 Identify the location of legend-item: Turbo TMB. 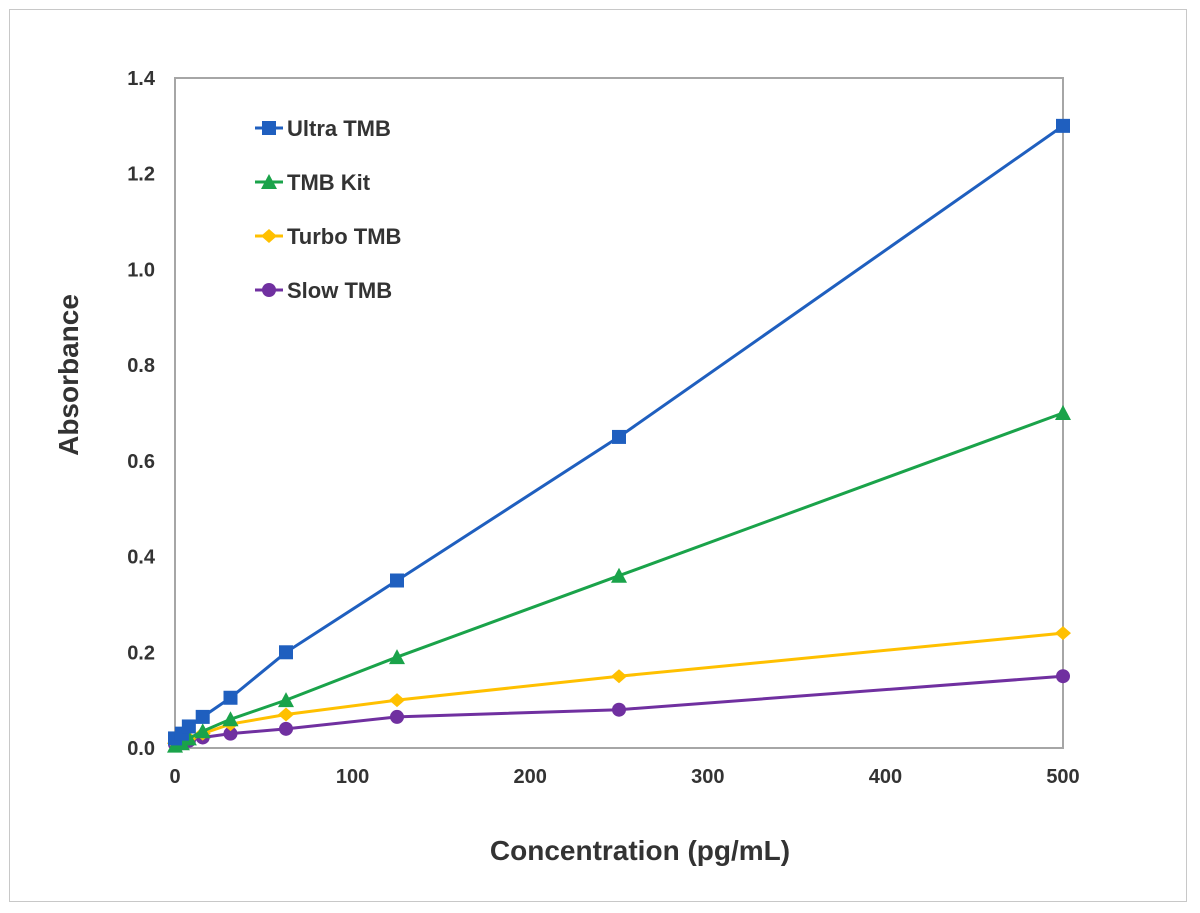
(328, 236).